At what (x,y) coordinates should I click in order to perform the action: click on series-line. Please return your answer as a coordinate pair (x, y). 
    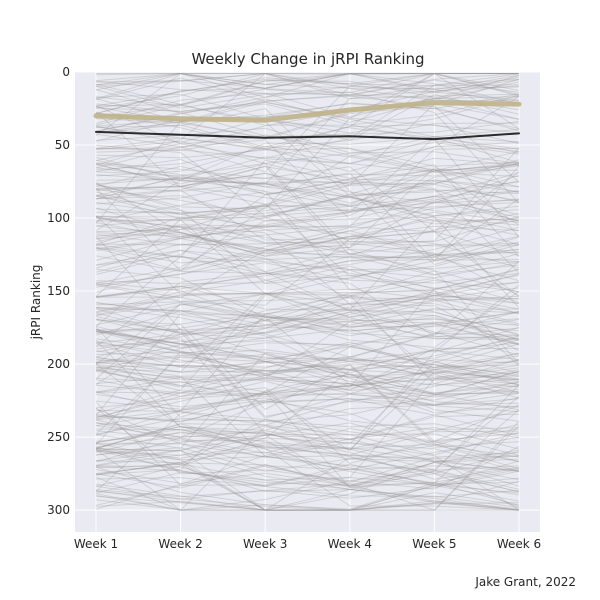
    Looking at the image, I should click on (307, 111).